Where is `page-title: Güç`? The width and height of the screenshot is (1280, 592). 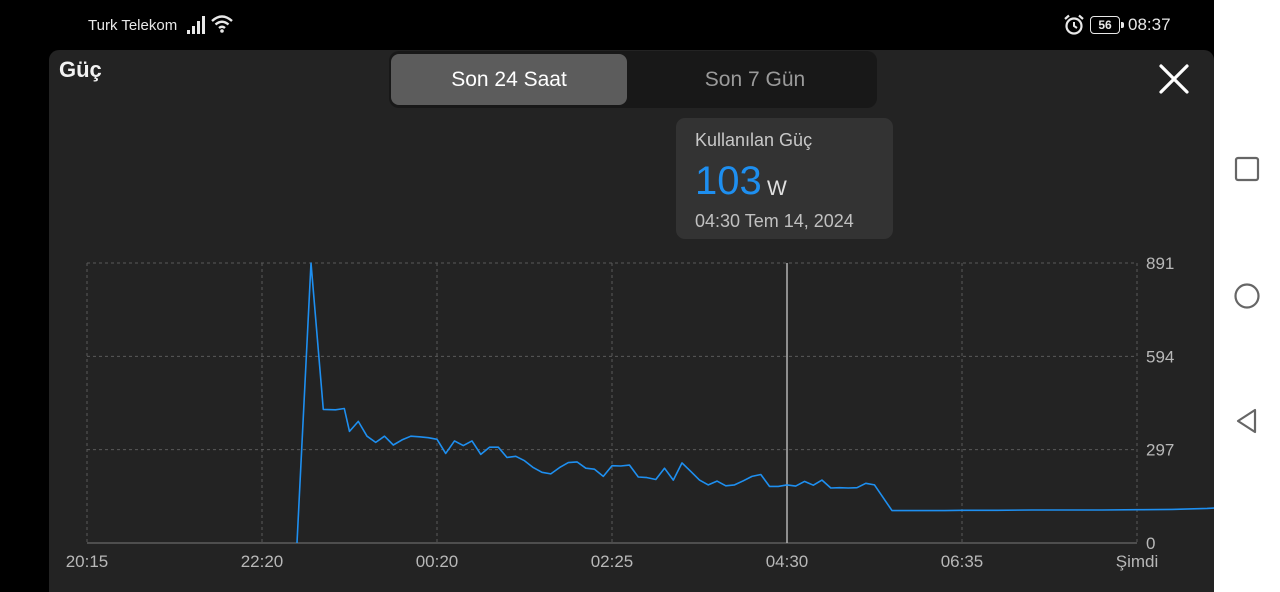 page-title: Güç is located at coordinates (80, 69).